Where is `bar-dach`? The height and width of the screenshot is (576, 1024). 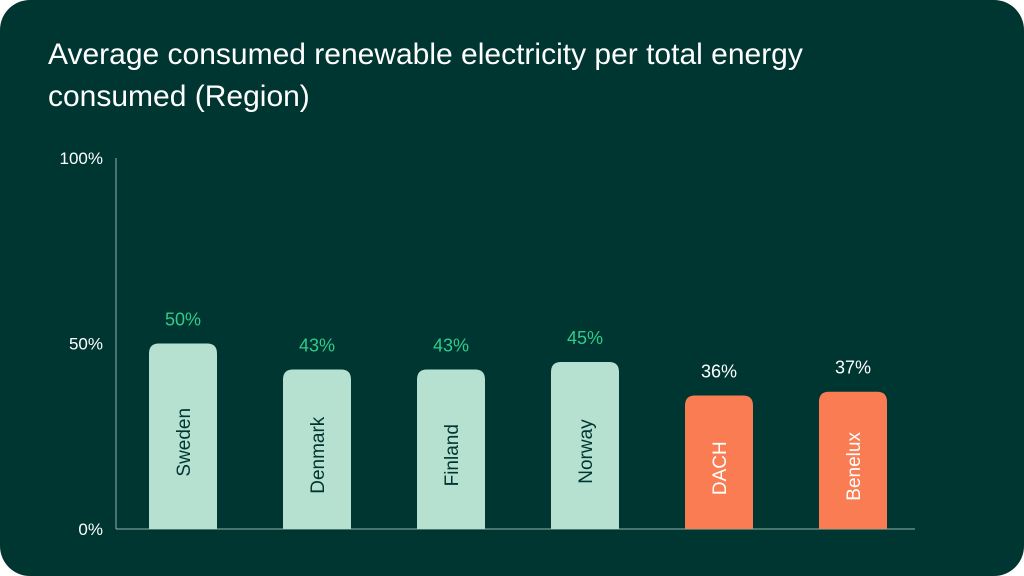 bar-dach is located at coordinates (719, 462).